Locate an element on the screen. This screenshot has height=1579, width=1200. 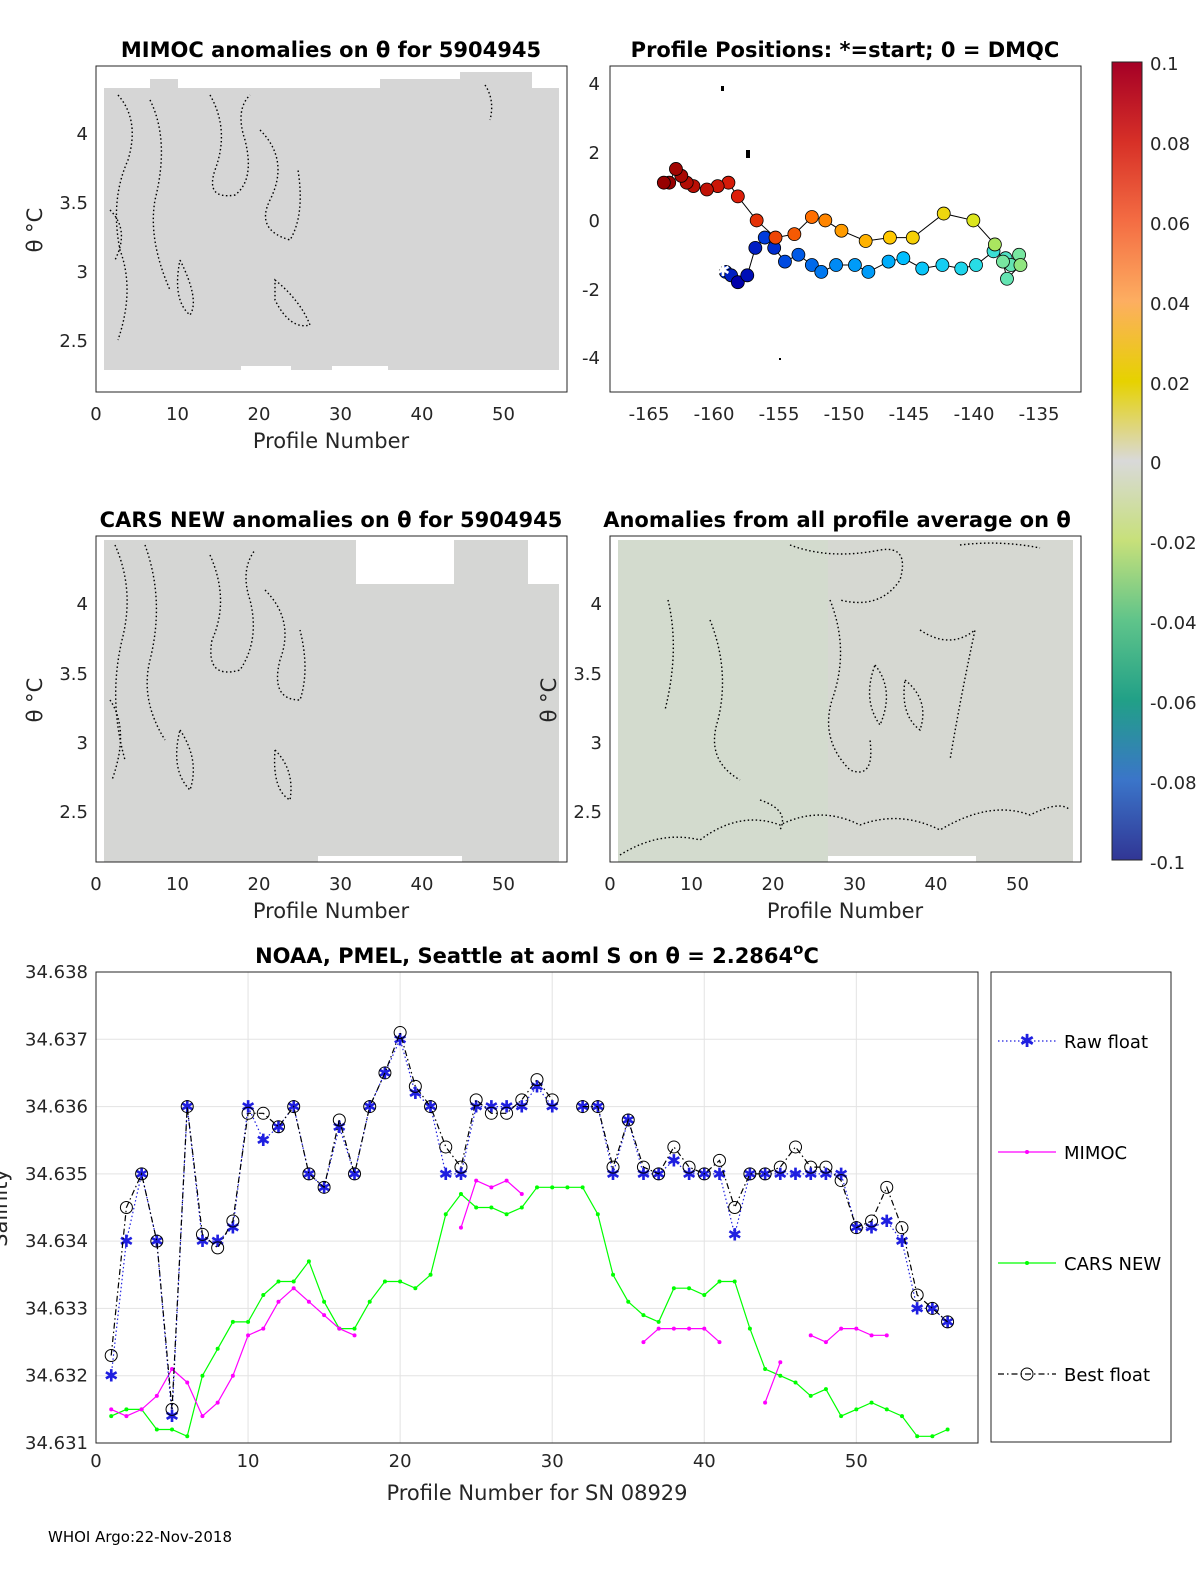
cars-ylabel: θ °C is located at coordinates (35, 700).